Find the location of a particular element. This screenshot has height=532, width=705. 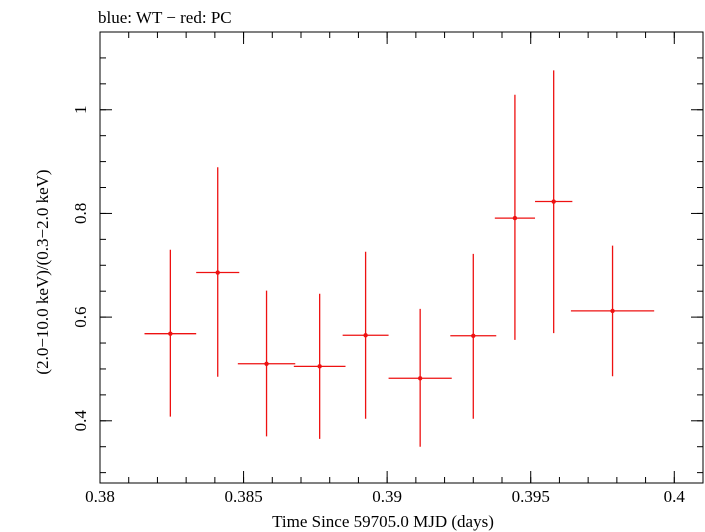

chart-title: blue: WT − red: PC is located at coordinates (165, 17).